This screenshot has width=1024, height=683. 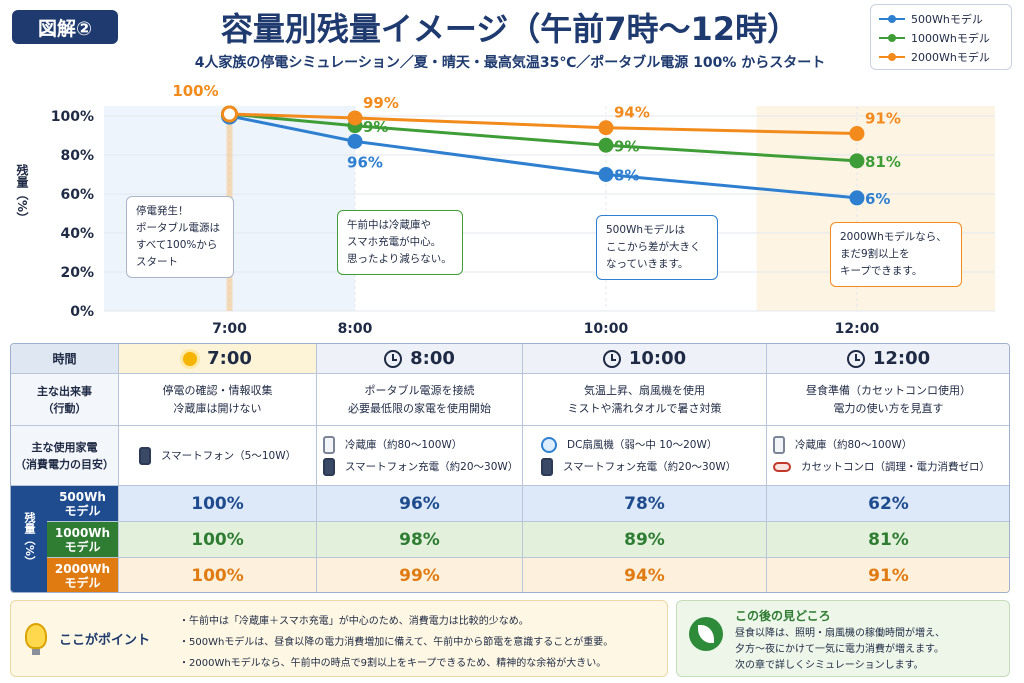 What do you see at coordinates (218, 400) in the screenshot?
I see `table-event-0: 停電の確認・情報収集 冷蔵庫は開けない` at bounding box center [218, 400].